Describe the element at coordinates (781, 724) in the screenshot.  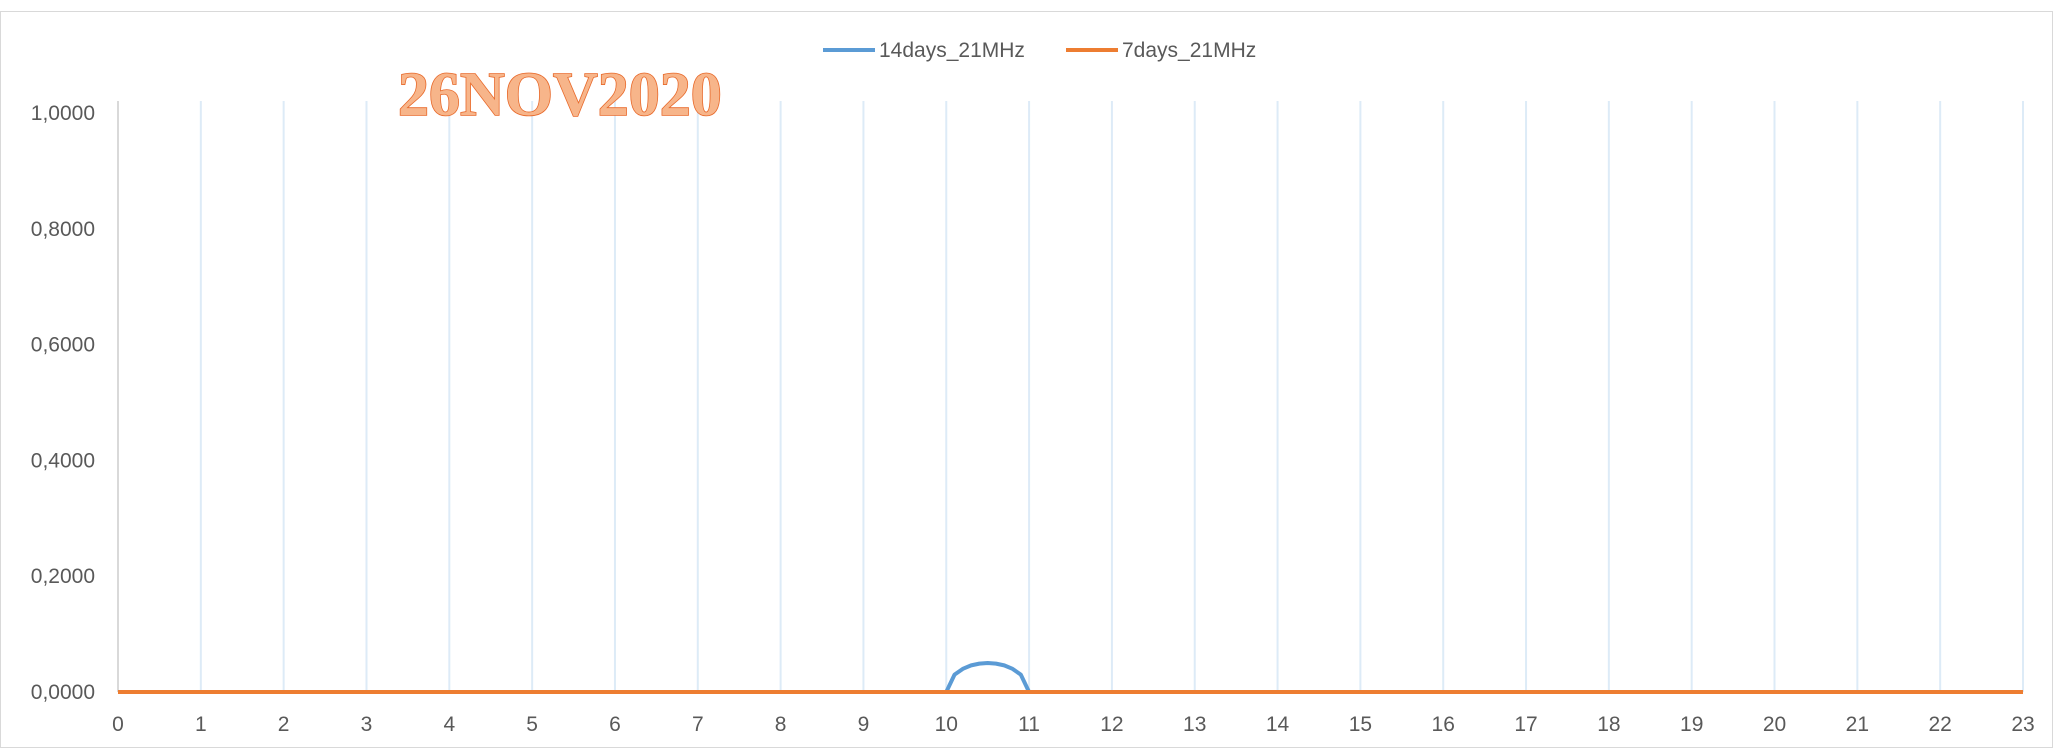
I see `x-tick-label: 8` at that location.